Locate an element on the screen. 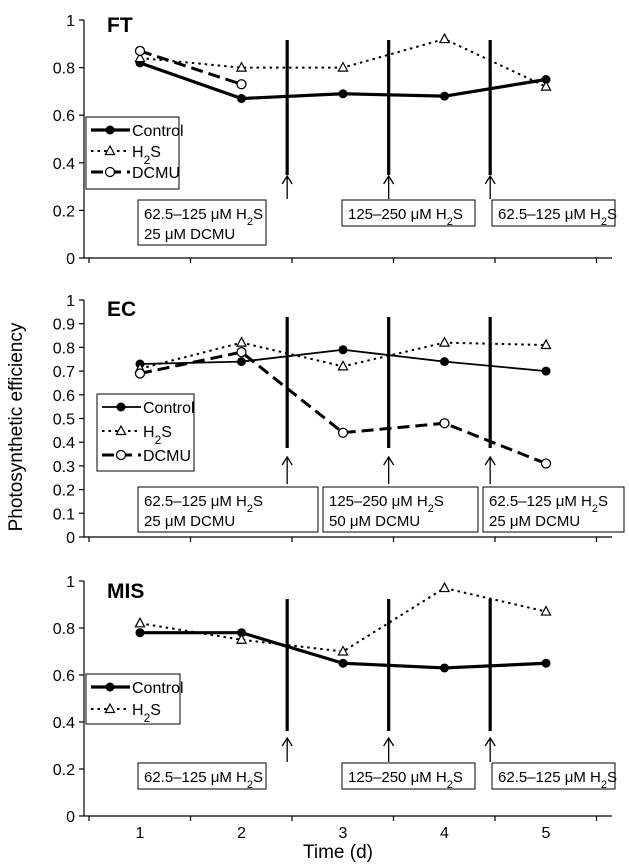  x-tick-label: 3 is located at coordinates (343, 833).